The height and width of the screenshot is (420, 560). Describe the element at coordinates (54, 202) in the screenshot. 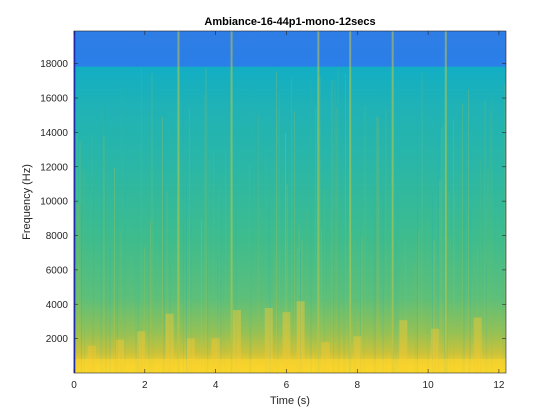

I see `y-tick-label: 10000` at that location.